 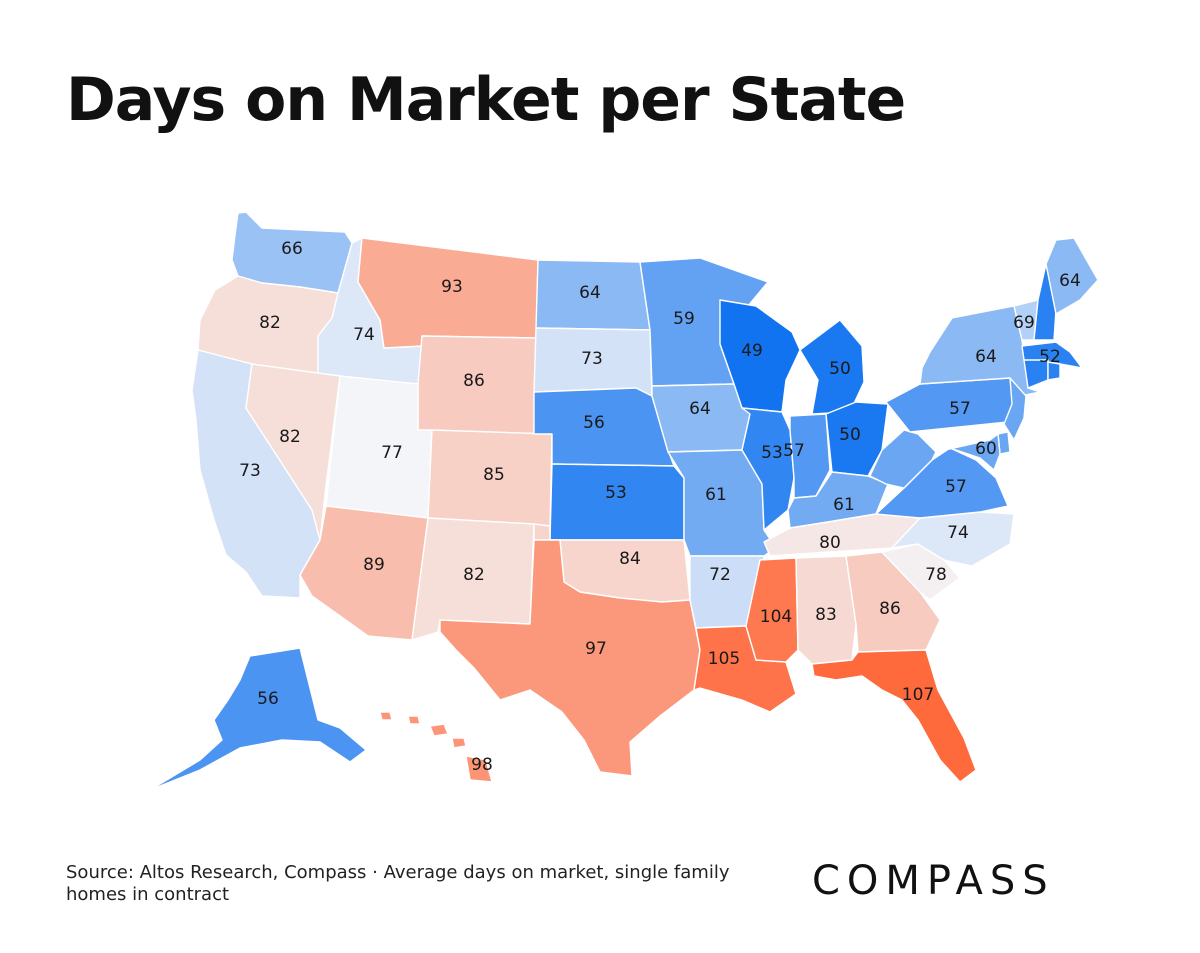 What do you see at coordinates (826, 615) in the screenshot?
I see `value-label-al: 83` at bounding box center [826, 615].